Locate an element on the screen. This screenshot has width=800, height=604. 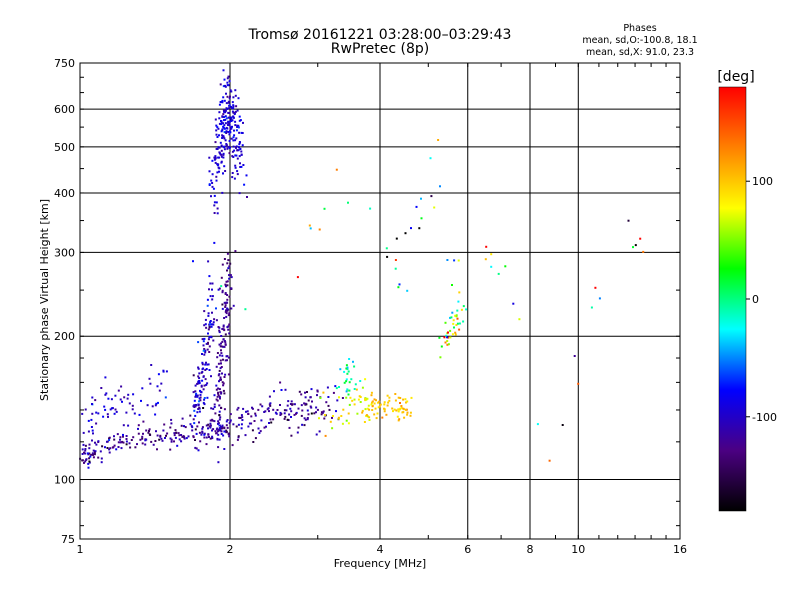
x-tick-label: 4 is located at coordinates (380, 549).